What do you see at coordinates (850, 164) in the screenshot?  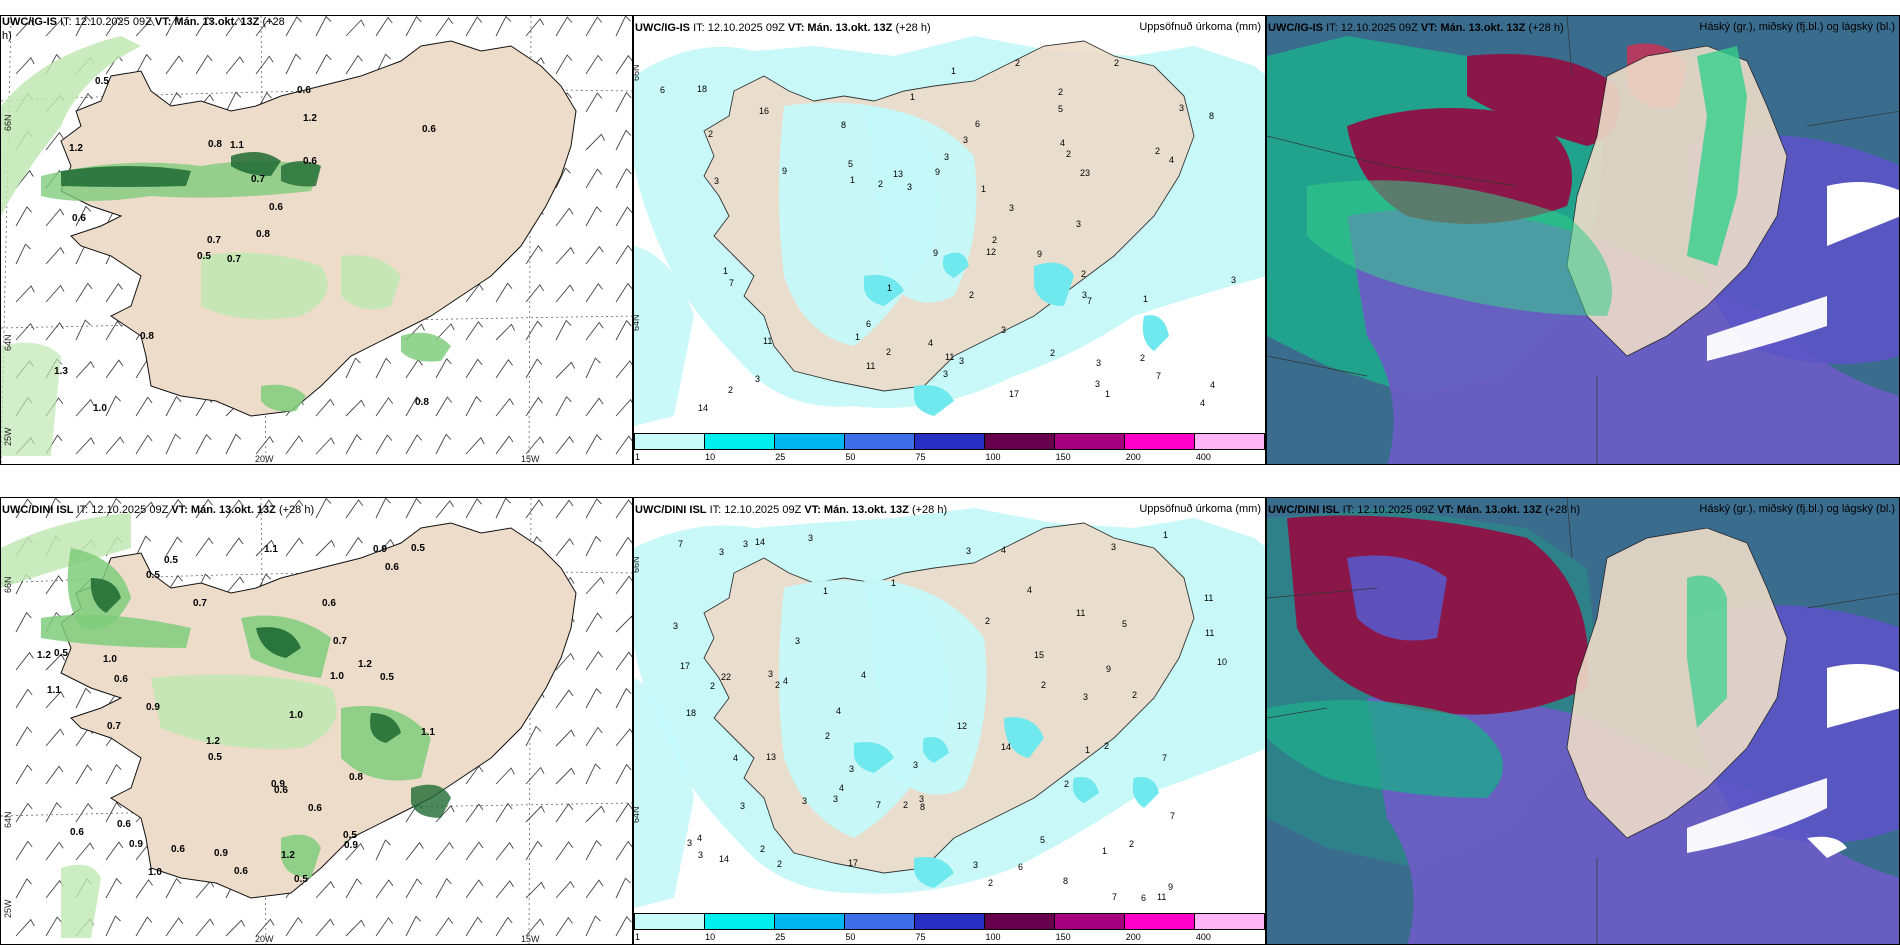 I see `precip-value-label: 5` at bounding box center [850, 164].